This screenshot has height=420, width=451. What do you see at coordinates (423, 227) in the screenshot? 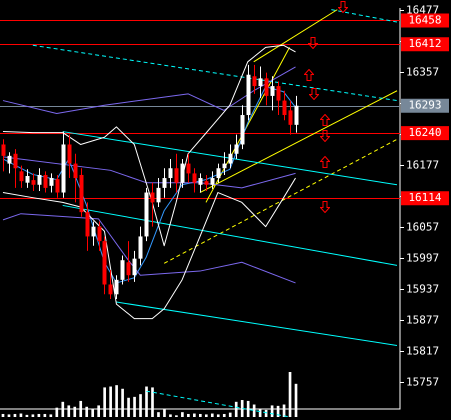
I see `y-tick-label: 16057` at bounding box center [423, 227].